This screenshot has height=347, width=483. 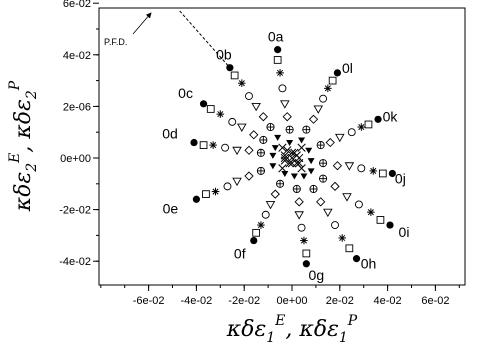 I want to click on svg-text: κδε2E, κδε2P, so click(x=23, y=146).